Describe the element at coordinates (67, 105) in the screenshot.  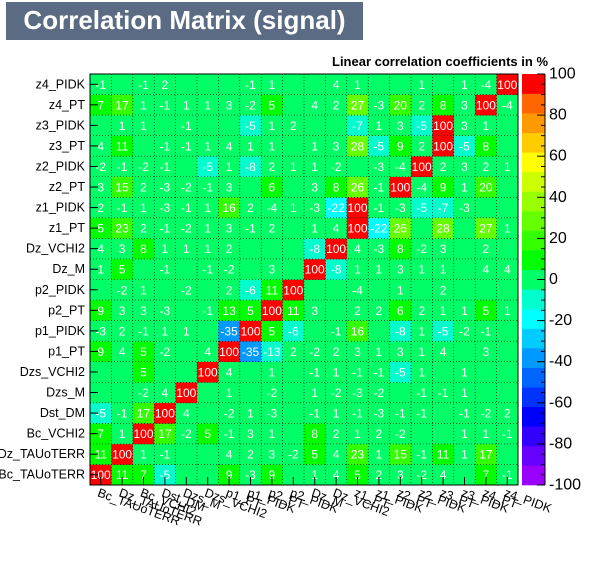
I see `y-axis-label: z4_PT` at that location.